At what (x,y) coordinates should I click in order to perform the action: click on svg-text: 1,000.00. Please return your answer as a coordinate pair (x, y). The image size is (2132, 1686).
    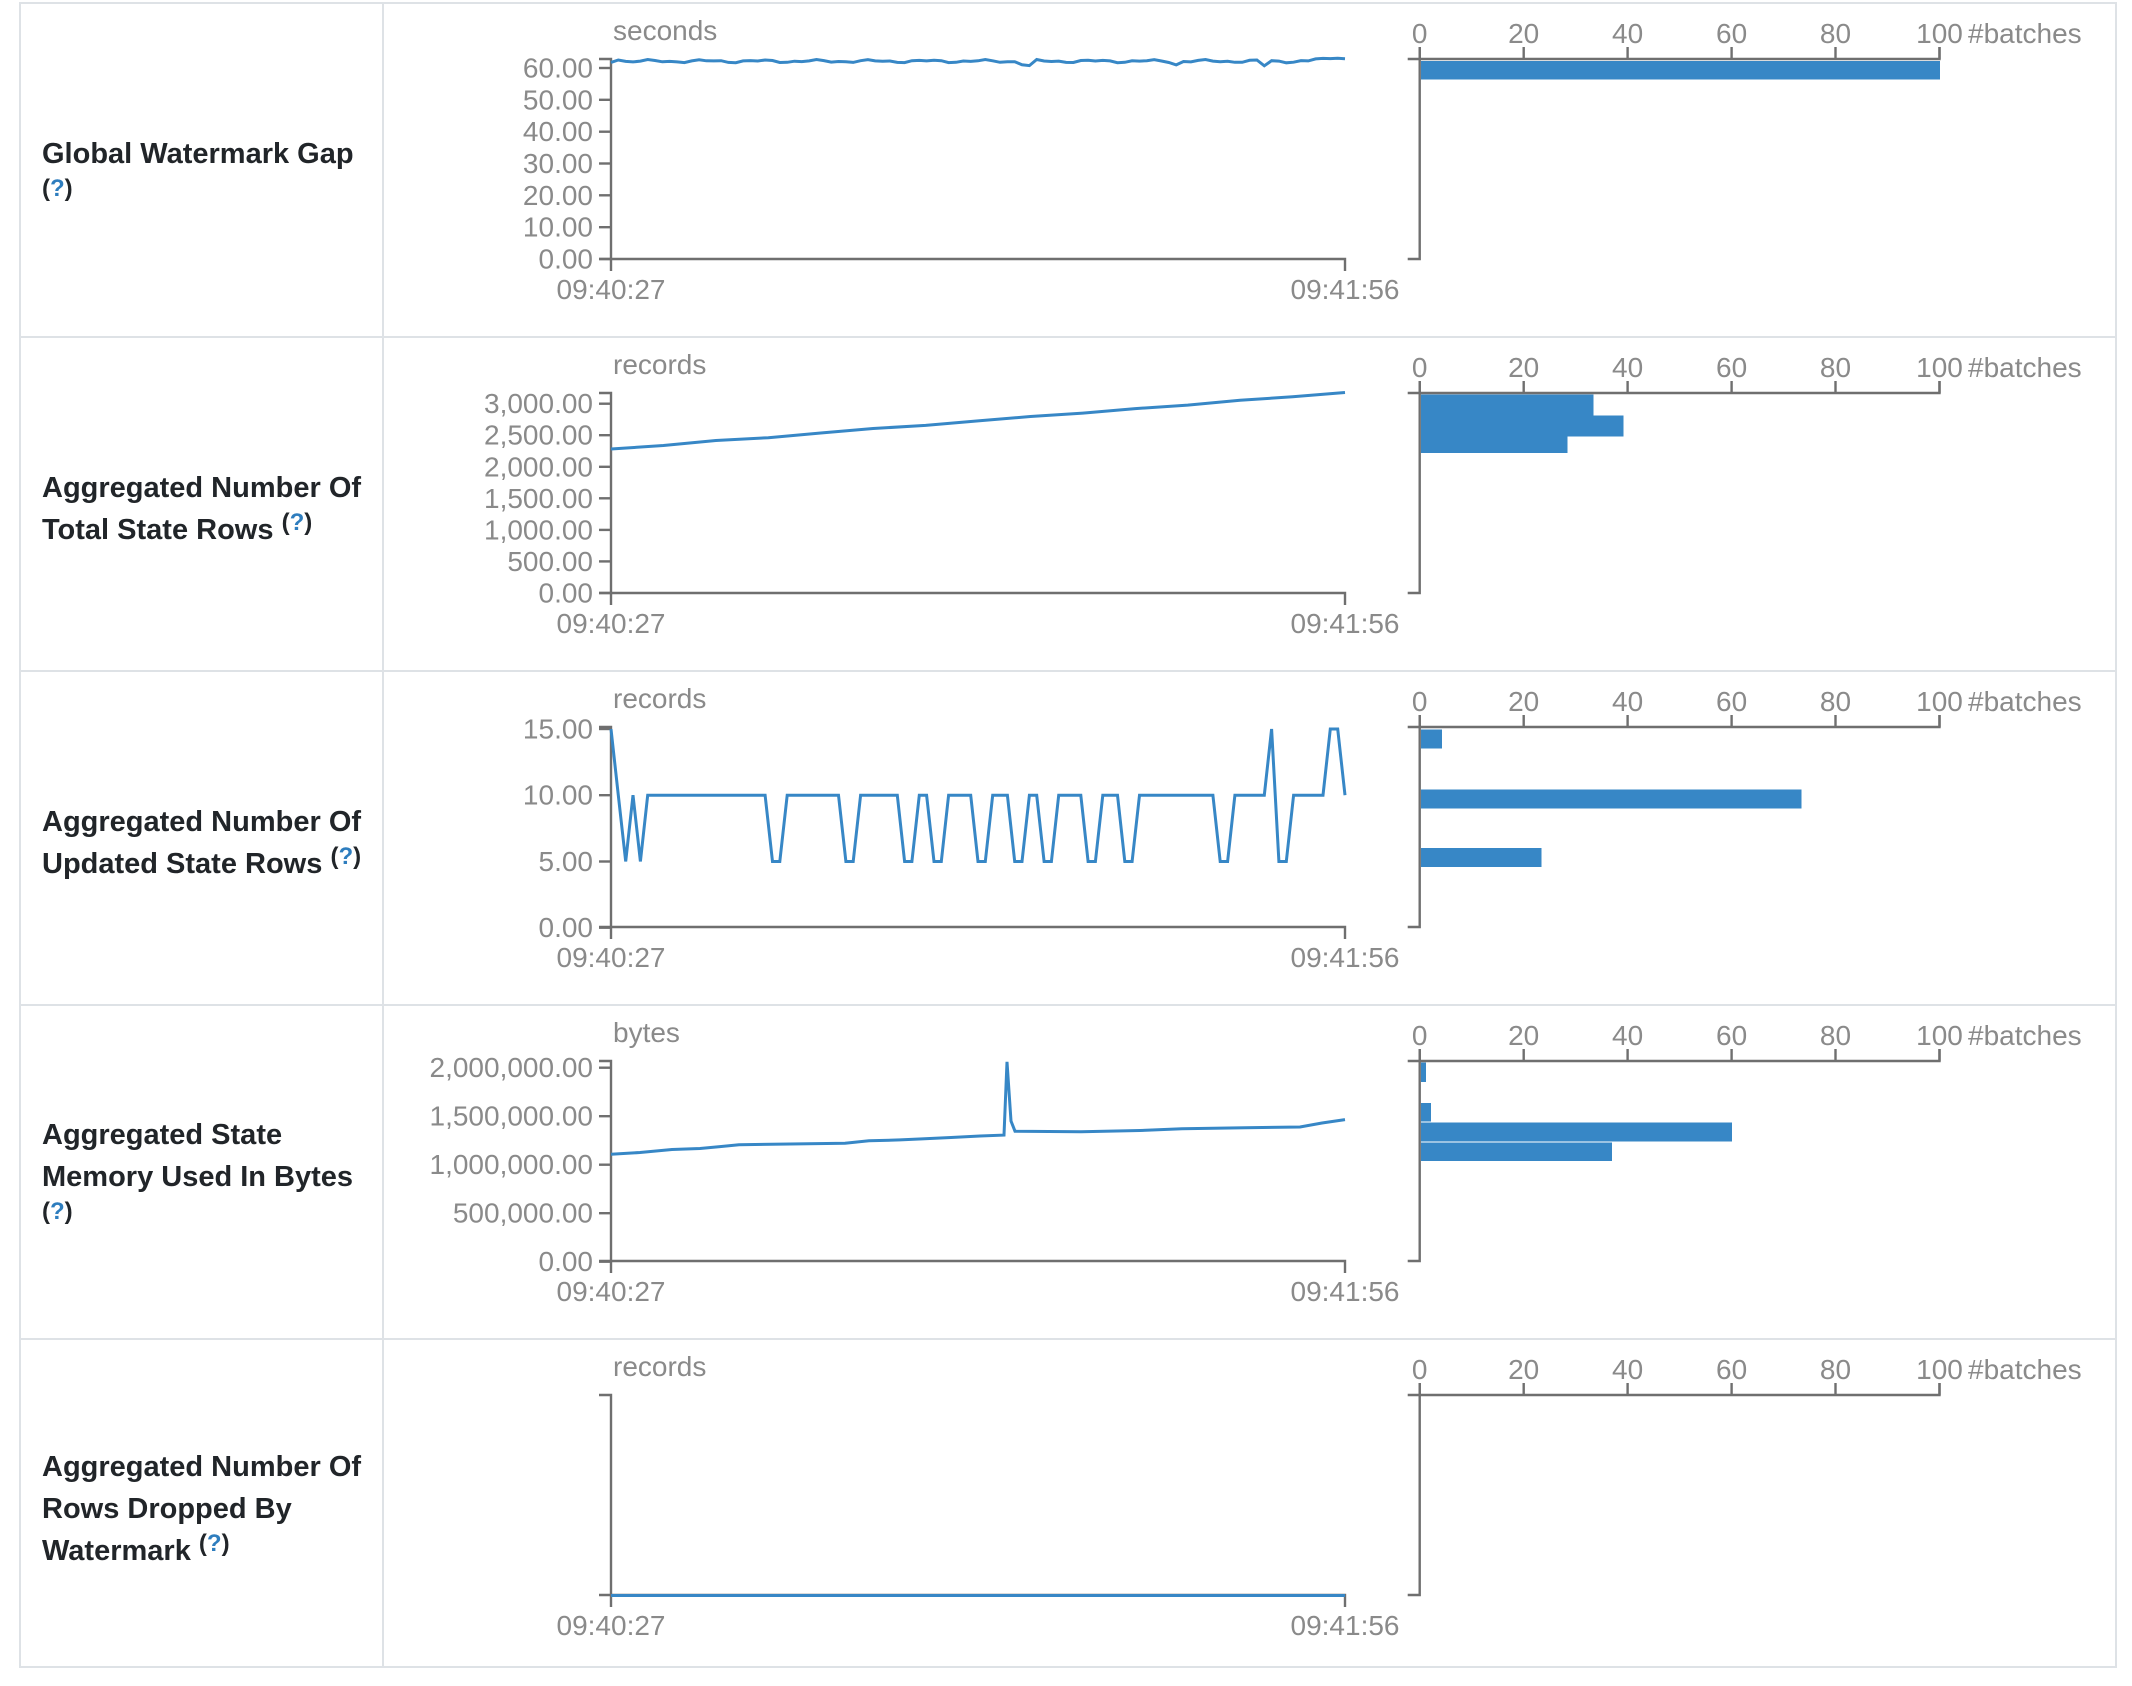
    Looking at the image, I should click on (538, 529).